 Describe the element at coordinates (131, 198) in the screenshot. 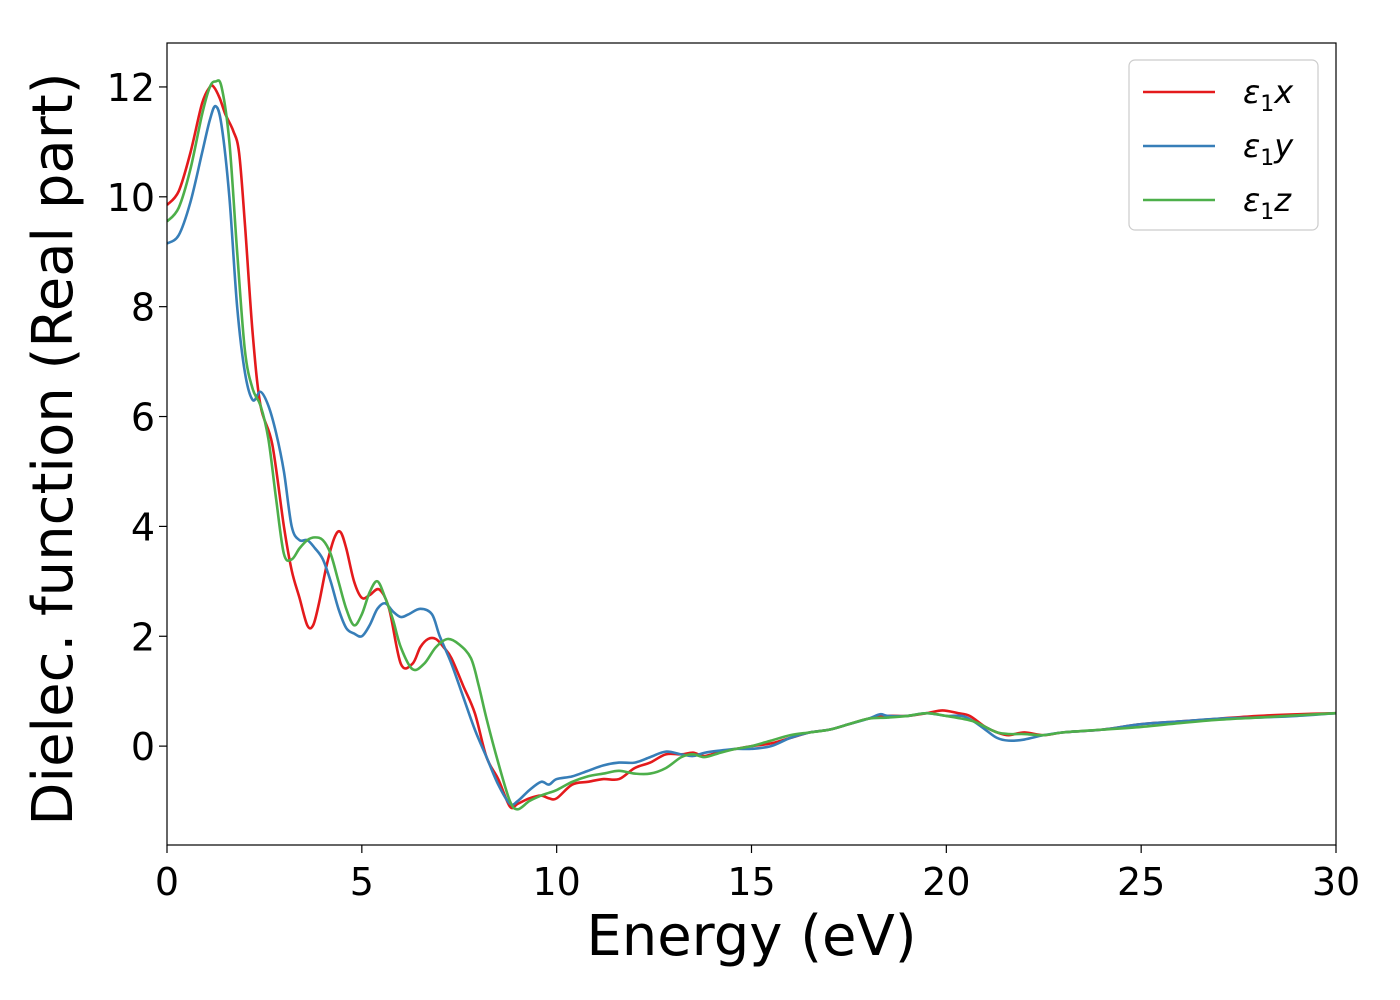

I see `y-tick-label: 10` at that location.